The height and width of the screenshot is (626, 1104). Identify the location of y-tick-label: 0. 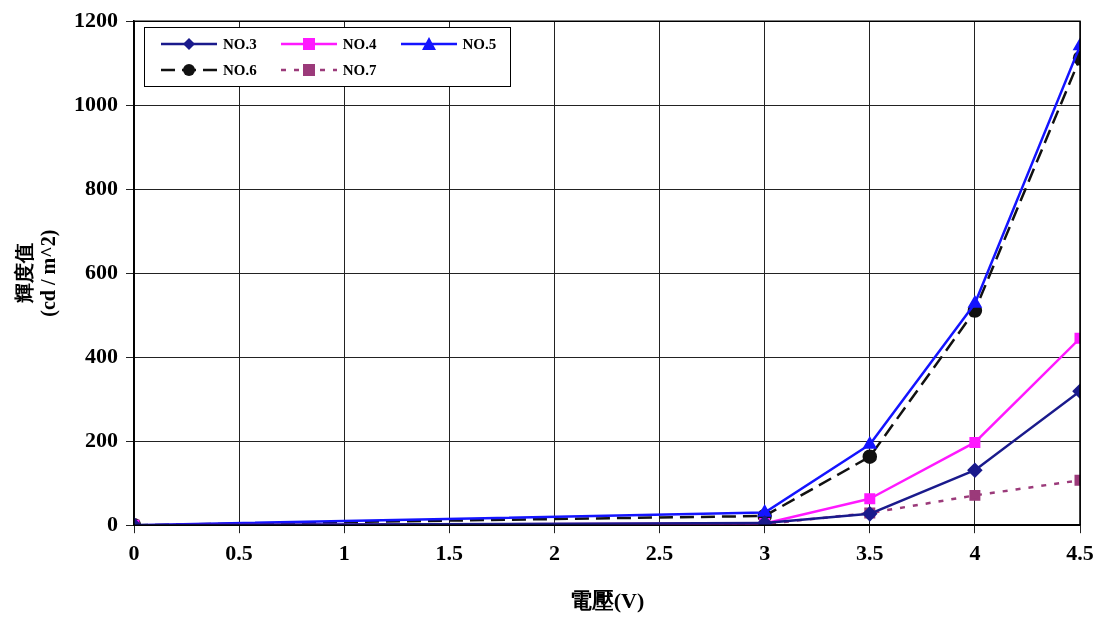
(112, 523).